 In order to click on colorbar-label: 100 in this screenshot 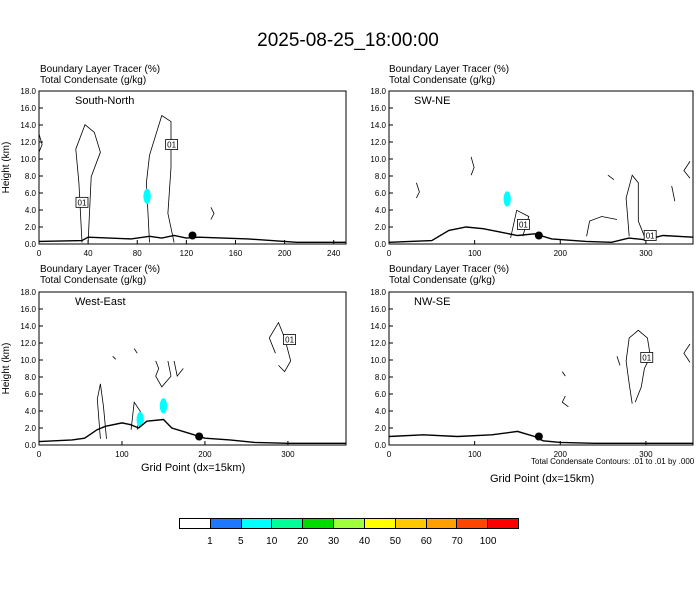, I will do `click(488, 541)`.